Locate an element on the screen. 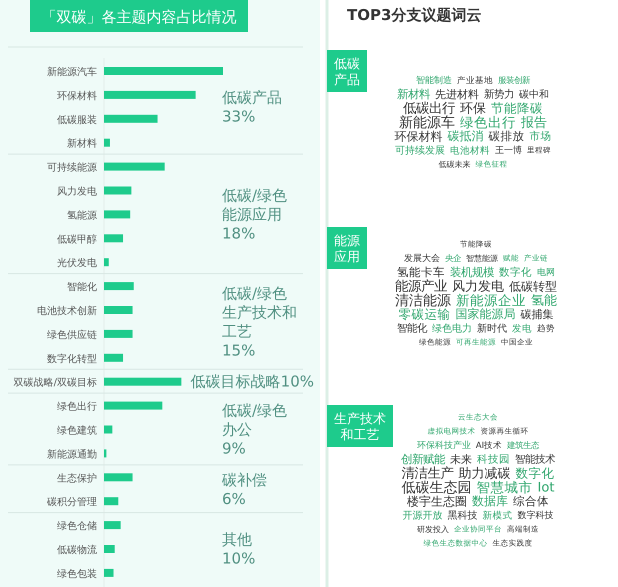 This screenshot has width=618, height=587. text: 清洁生产 is located at coordinates (428, 474).